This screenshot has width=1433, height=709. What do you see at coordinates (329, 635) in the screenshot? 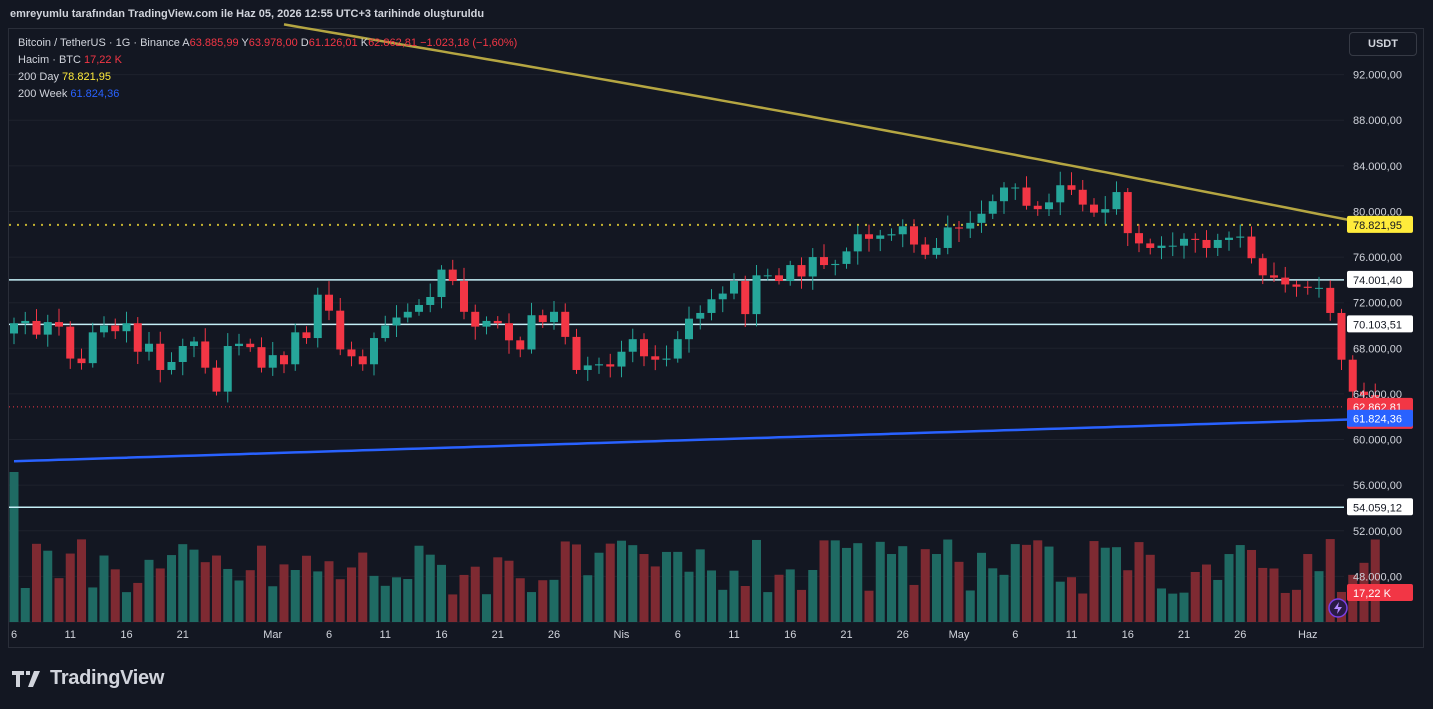
I see `x-tick-label: 6` at bounding box center [329, 635].